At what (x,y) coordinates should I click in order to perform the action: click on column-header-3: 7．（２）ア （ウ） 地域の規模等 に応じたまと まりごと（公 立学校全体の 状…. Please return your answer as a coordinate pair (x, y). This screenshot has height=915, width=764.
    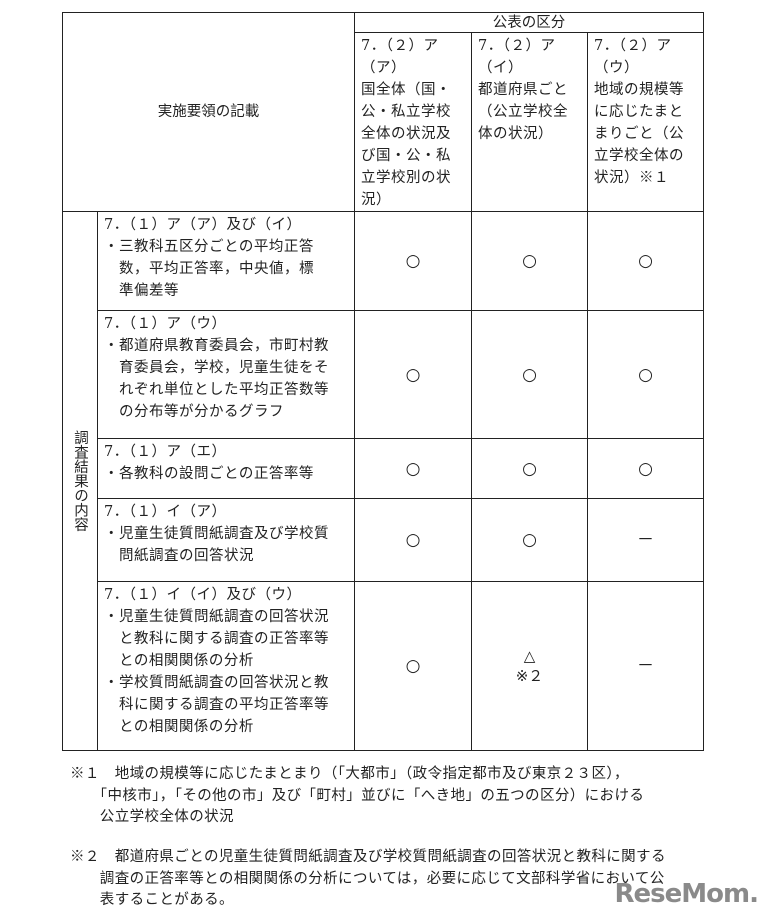
    Looking at the image, I should click on (639, 112).